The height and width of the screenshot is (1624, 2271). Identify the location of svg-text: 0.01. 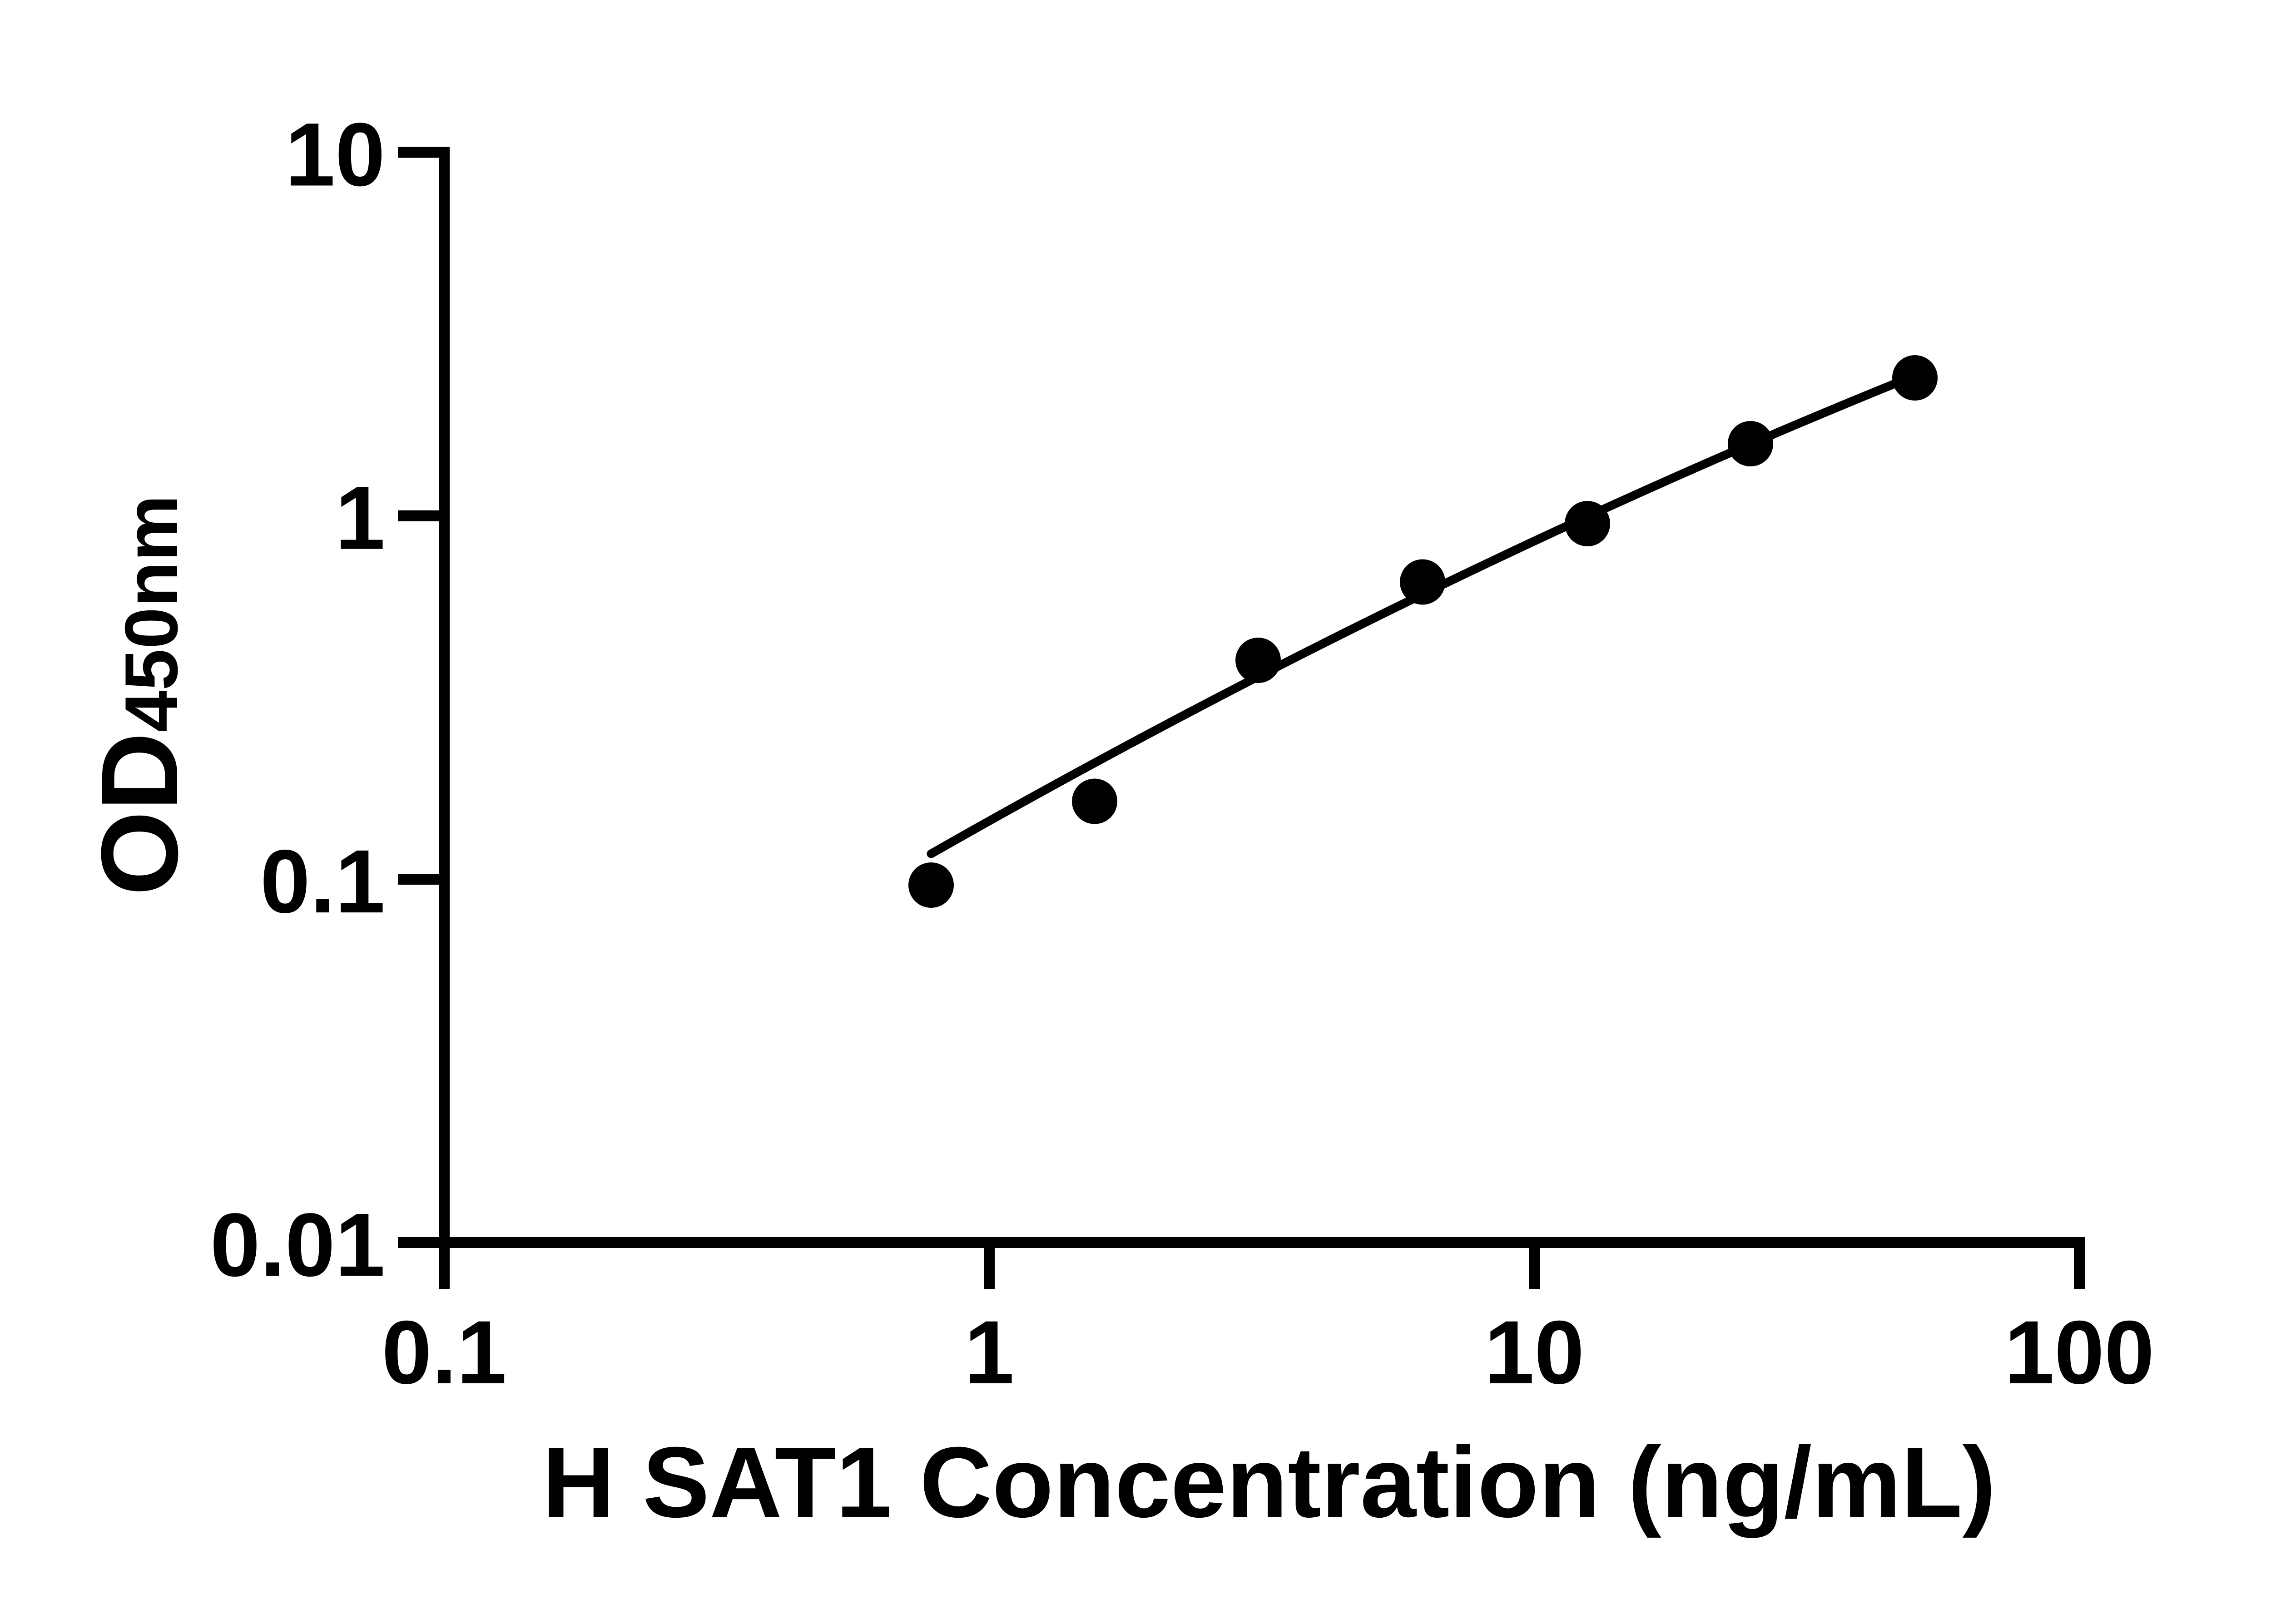
(297, 1244).